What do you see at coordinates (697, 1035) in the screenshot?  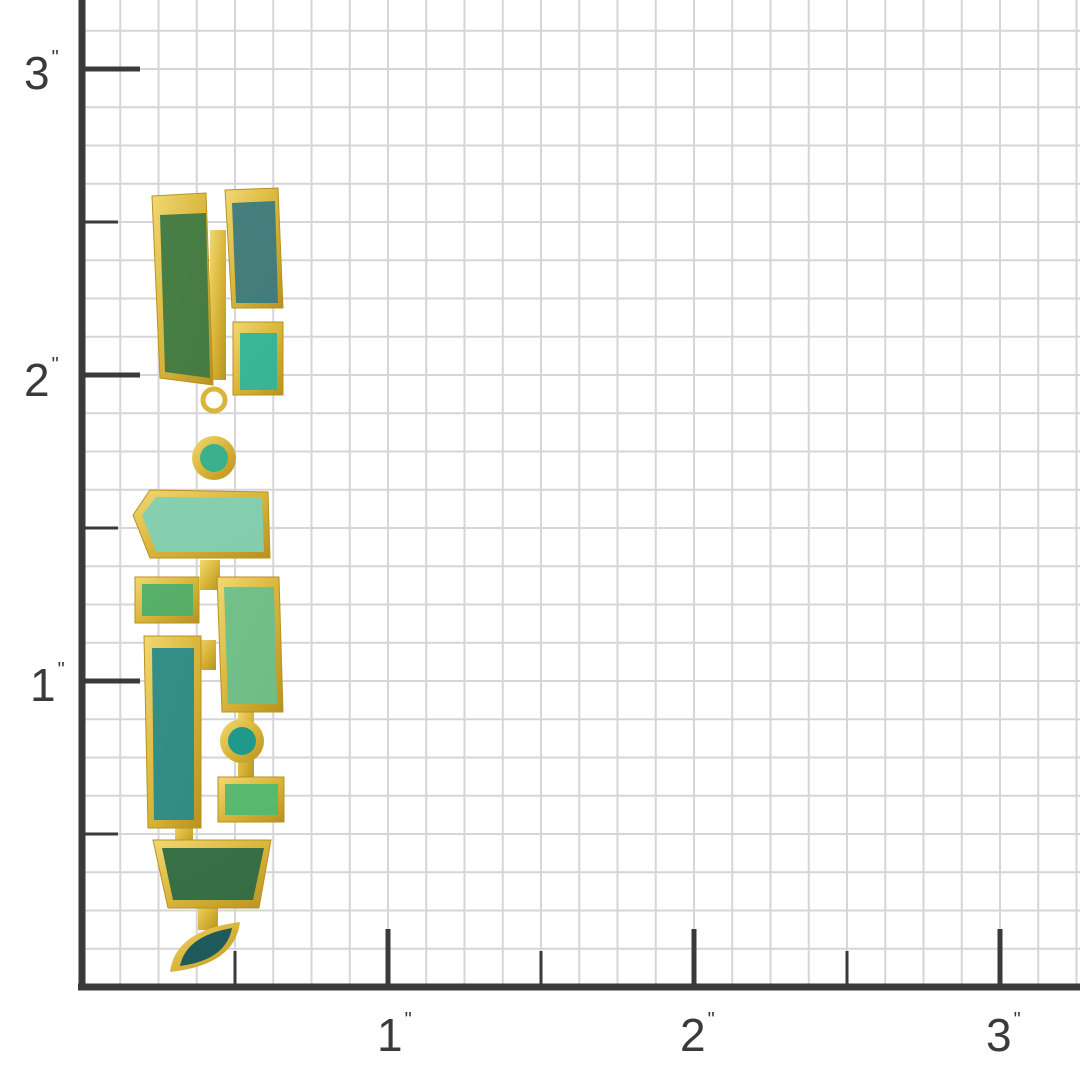 I see `x-label-2: 2 "` at bounding box center [697, 1035].